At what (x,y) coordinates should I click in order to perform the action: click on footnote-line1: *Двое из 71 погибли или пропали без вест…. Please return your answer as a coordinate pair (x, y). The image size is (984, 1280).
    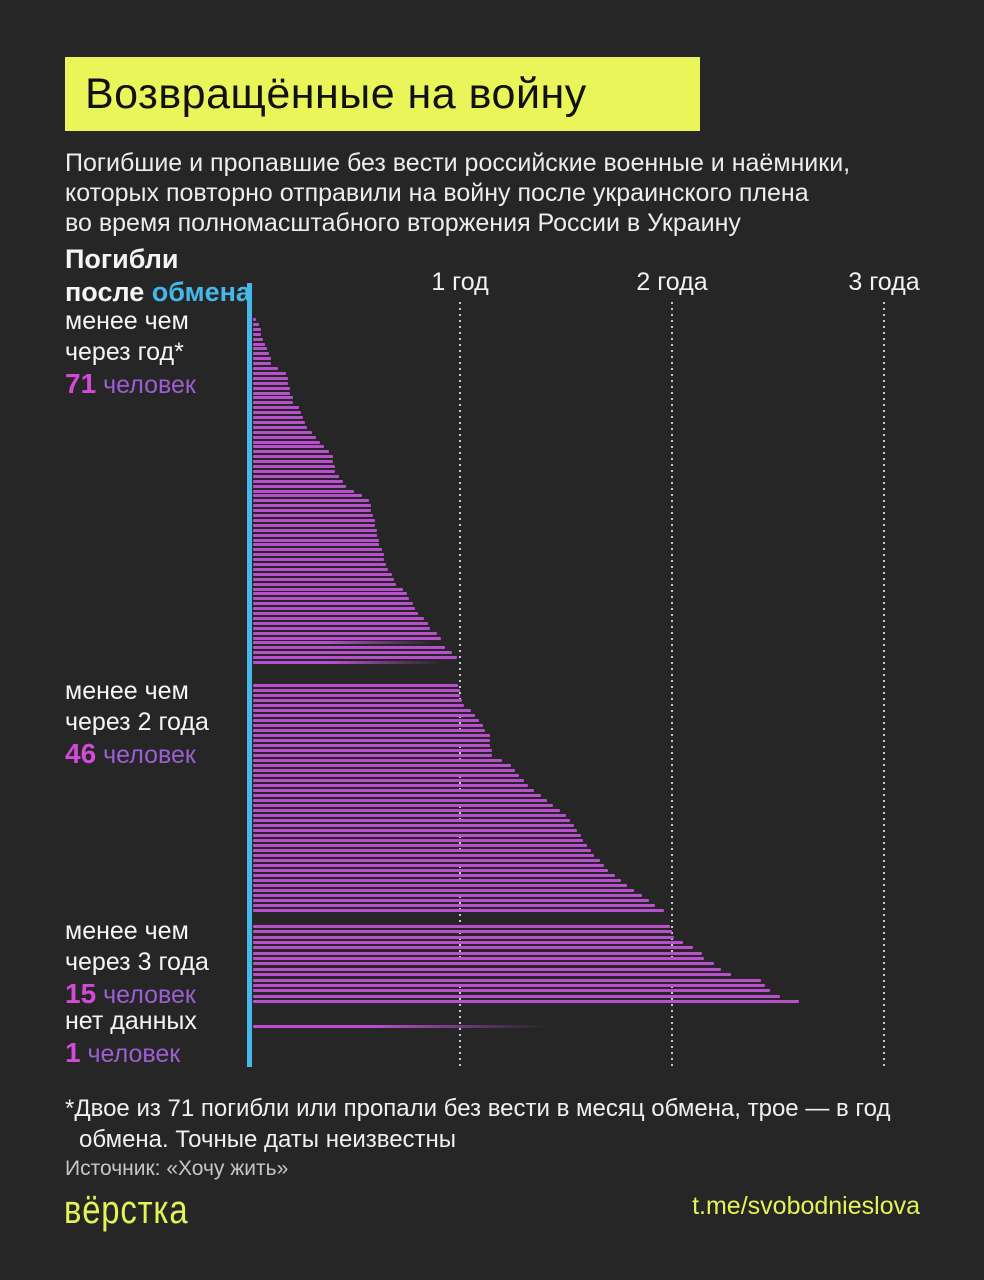
    Looking at the image, I should click on (478, 1108).